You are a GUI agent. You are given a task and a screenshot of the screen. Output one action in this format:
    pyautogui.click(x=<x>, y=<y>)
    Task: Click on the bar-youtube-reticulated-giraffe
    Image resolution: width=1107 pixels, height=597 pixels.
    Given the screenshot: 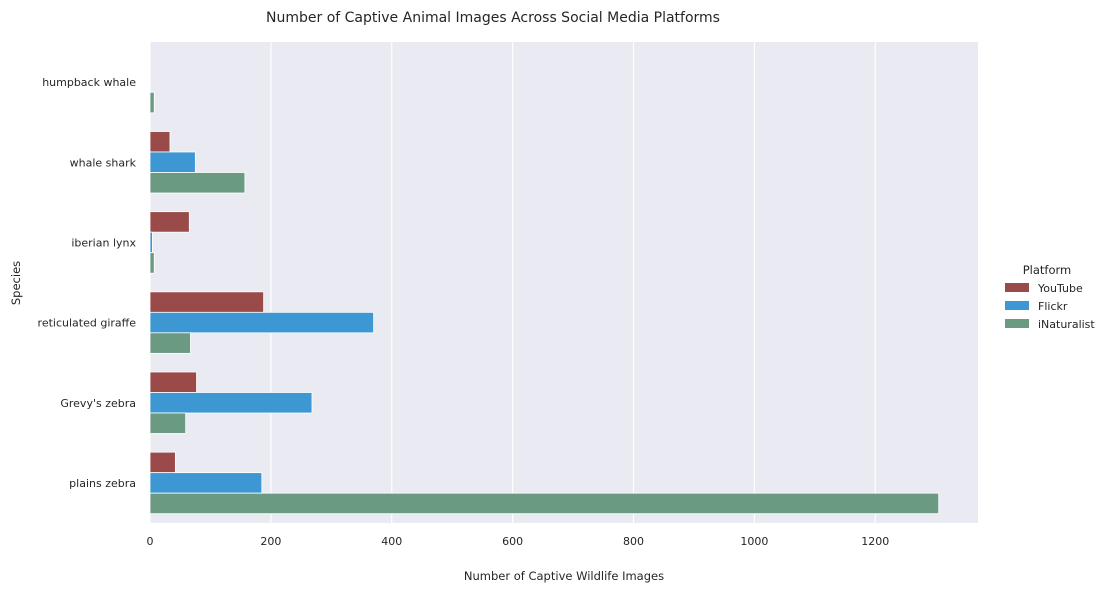 What is the action you would take?
    pyautogui.click(x=207, y=302)
    